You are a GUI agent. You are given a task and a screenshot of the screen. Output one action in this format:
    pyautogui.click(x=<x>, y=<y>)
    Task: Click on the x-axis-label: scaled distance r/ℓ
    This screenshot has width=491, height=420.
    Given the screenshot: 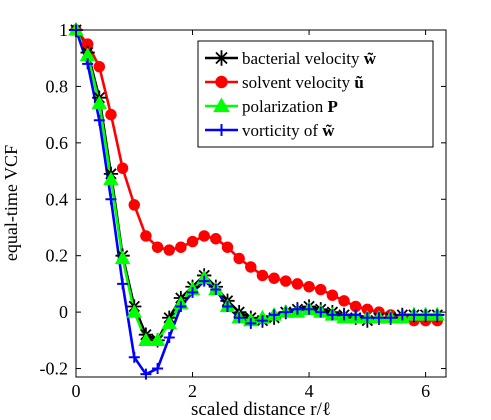 What is the action you would take?
    pyautogui.click(x=261, y=409)
    